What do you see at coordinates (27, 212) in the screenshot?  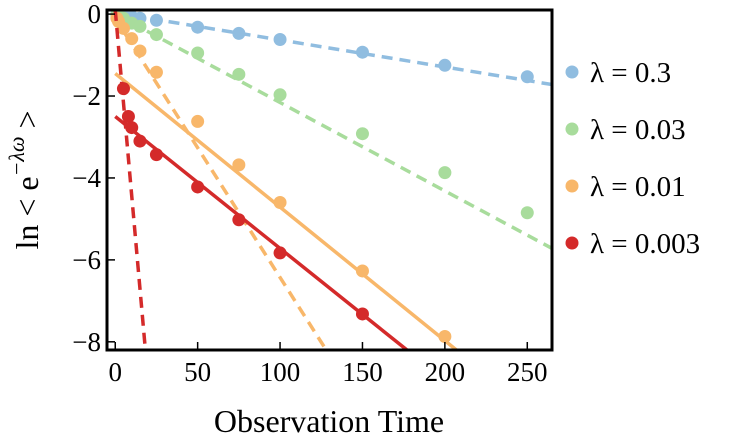 I see `y-axis-label-main: ln < e` at bounding box center [27, 212].